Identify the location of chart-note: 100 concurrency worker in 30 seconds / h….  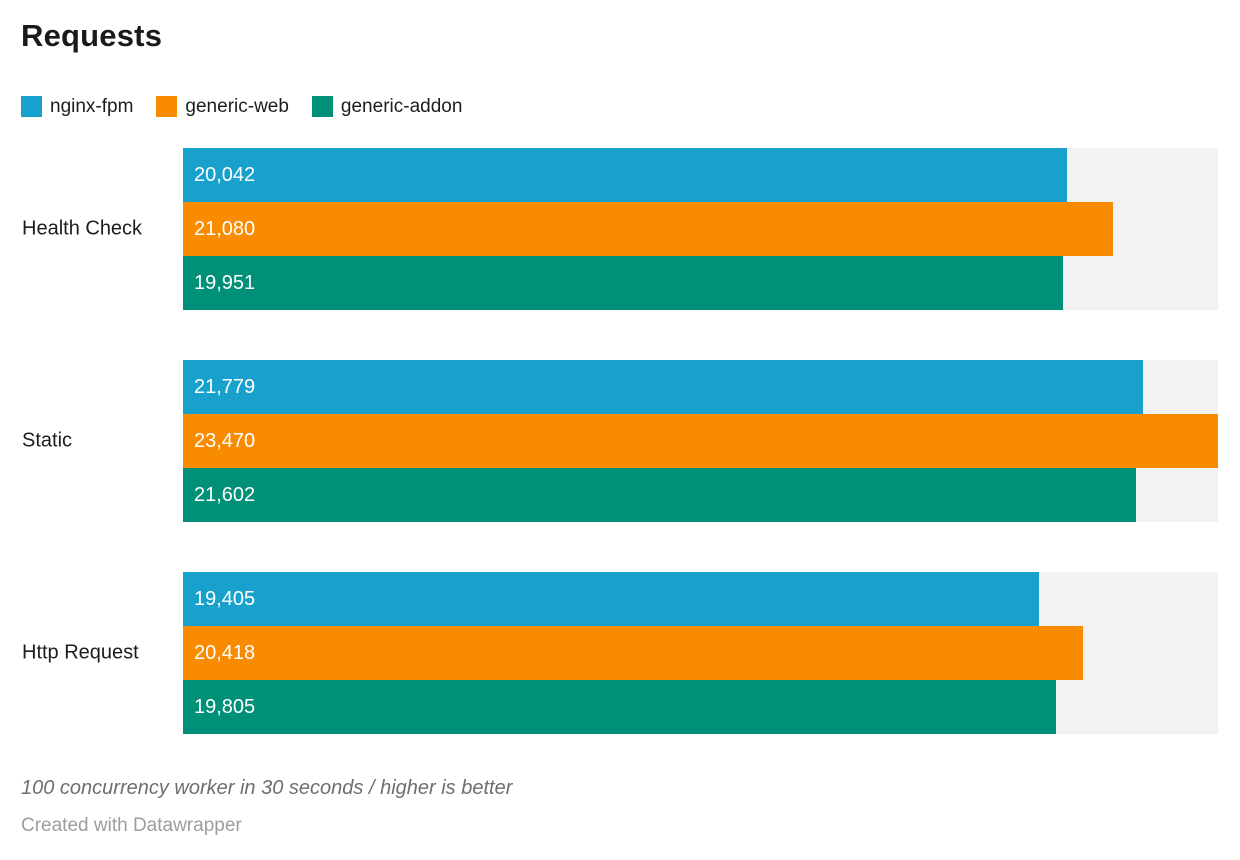
(267, 788).